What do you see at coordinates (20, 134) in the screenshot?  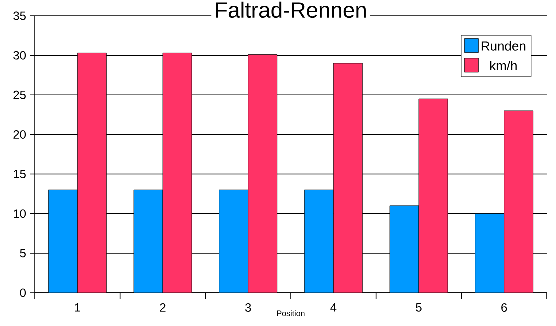 I see `y-tick-label: 20` at bounding box center [20, 134].